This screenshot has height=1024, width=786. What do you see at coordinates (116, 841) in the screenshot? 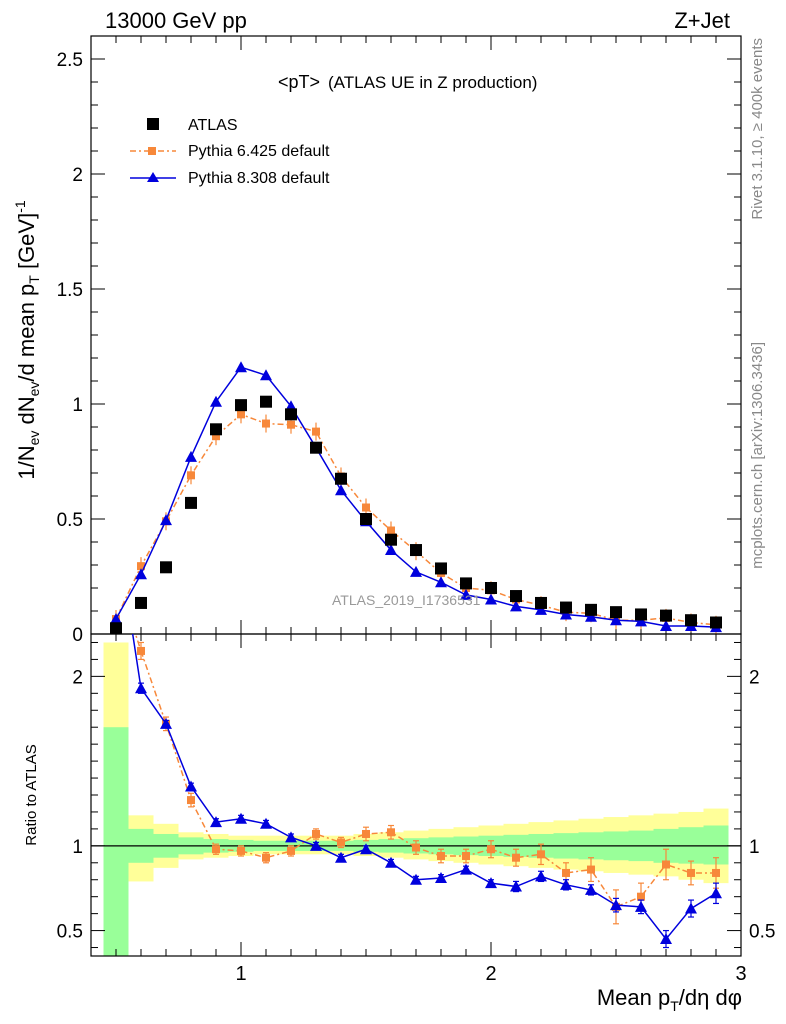
I see `ratio-green-band` at bounding box center [116, 841].